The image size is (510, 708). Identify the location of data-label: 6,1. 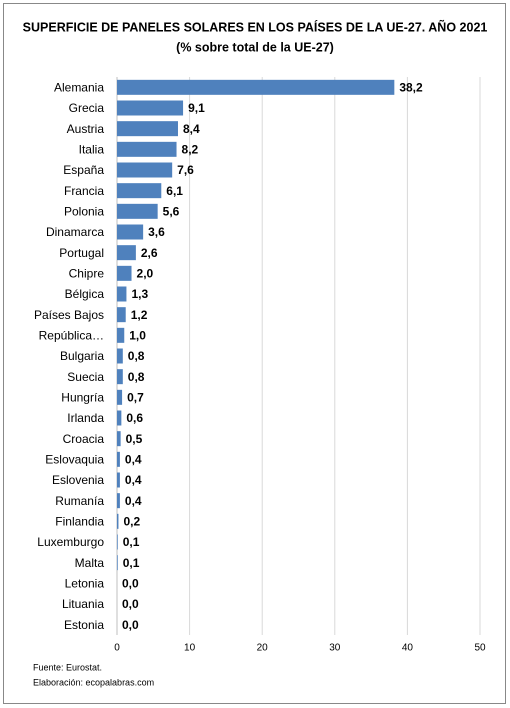
(174, 191).